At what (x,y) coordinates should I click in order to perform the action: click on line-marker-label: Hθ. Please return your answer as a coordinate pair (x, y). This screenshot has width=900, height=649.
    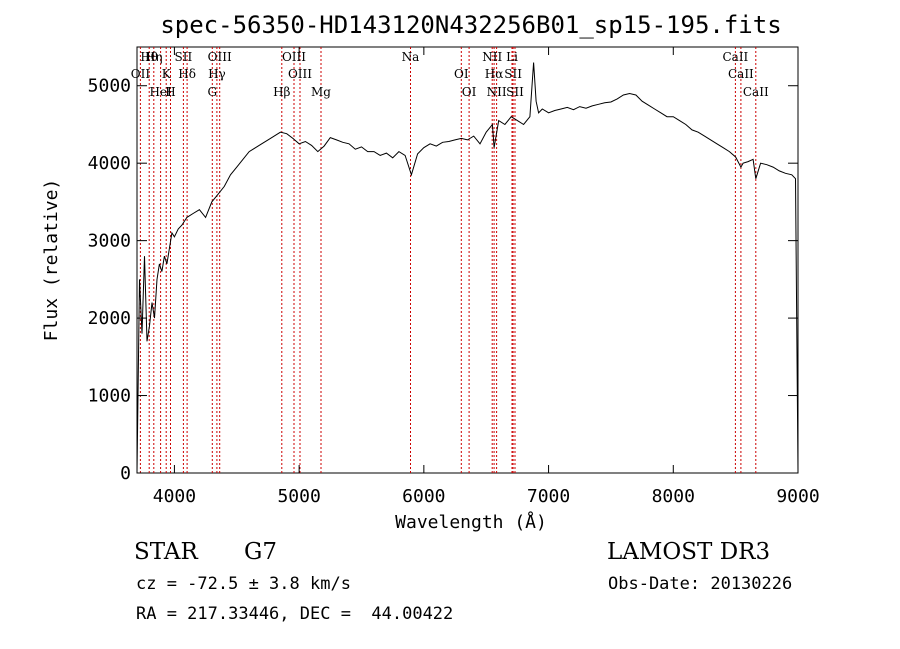
    Looking at the image, I should click on (149, 57).